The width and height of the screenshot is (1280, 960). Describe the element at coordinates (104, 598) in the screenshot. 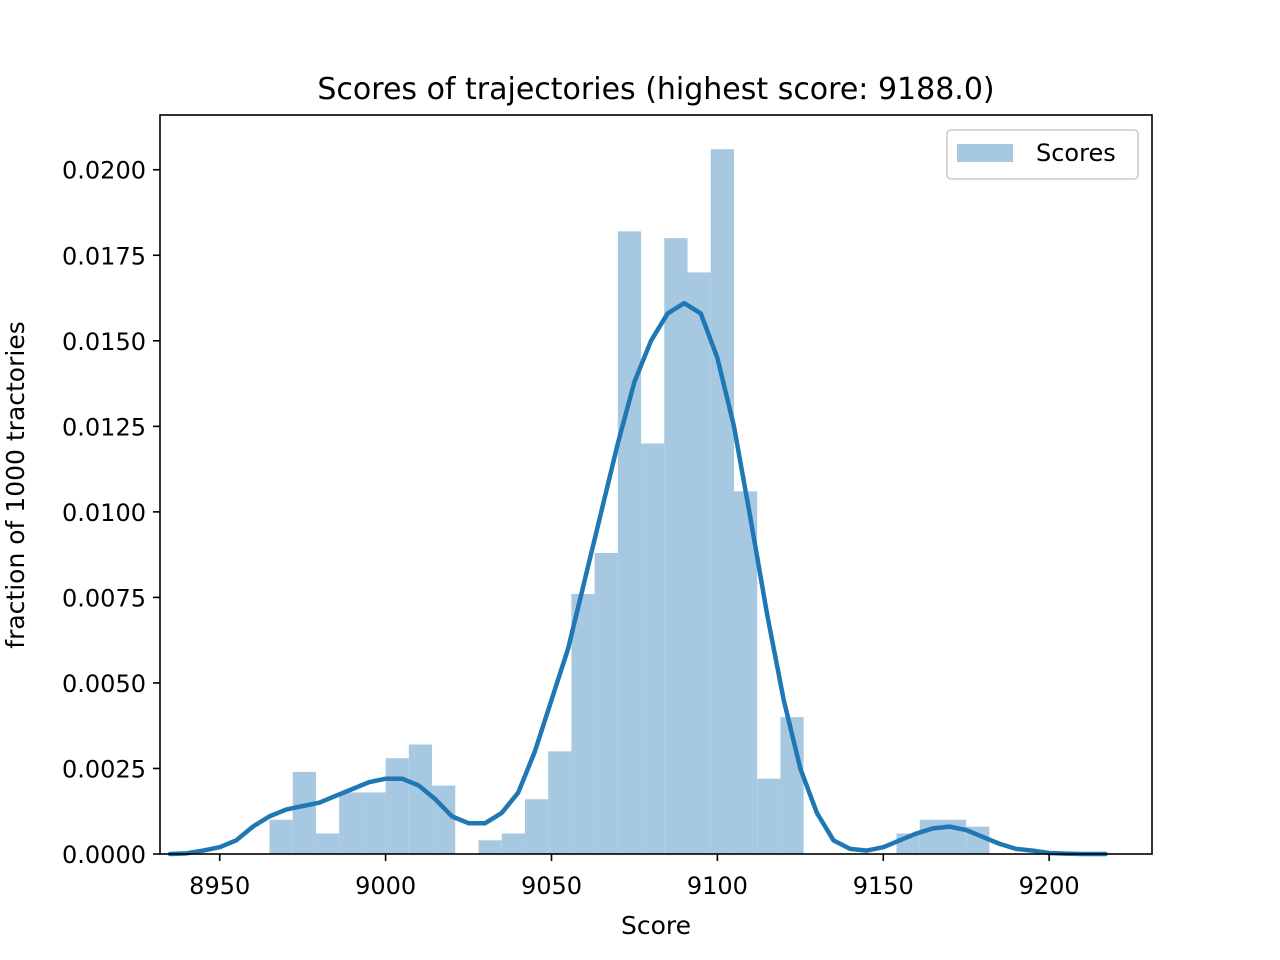

I see `y-tick-label: 0.0075` at that location.